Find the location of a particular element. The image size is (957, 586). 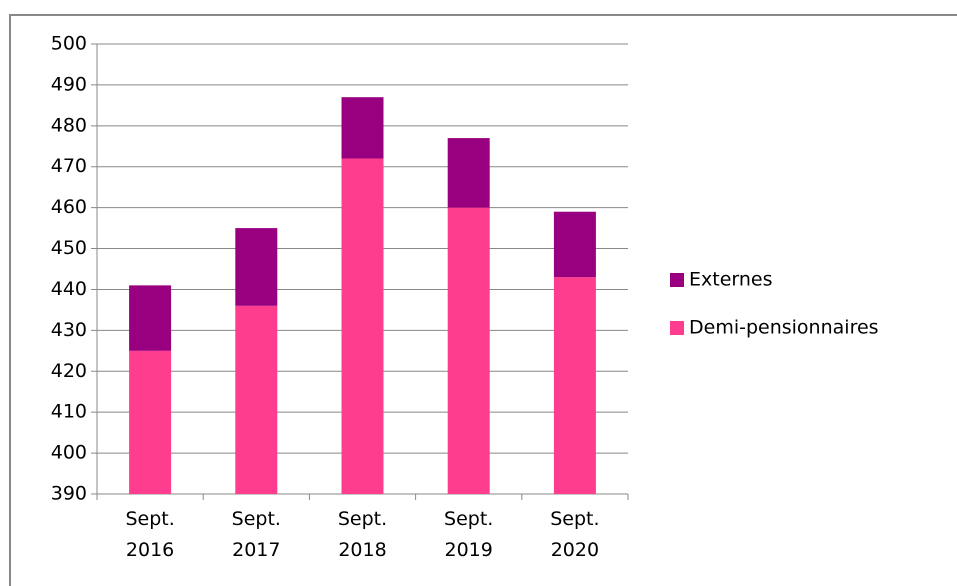

y-tick-label: 440 is located at coordinates (69, 289).